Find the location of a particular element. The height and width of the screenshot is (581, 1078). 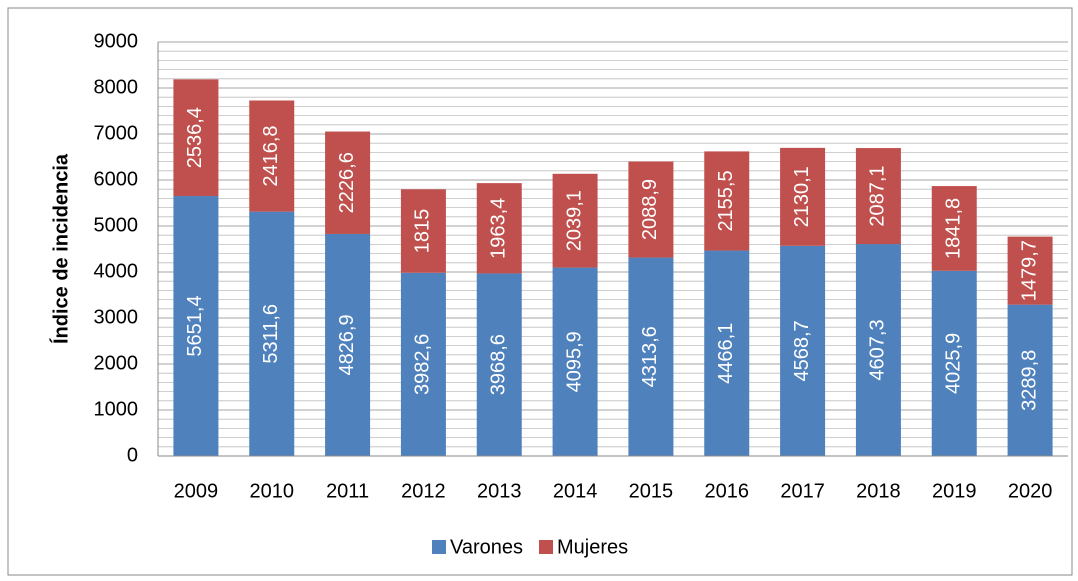

data-label: 2226,6 is located at coordinates (347, 182).